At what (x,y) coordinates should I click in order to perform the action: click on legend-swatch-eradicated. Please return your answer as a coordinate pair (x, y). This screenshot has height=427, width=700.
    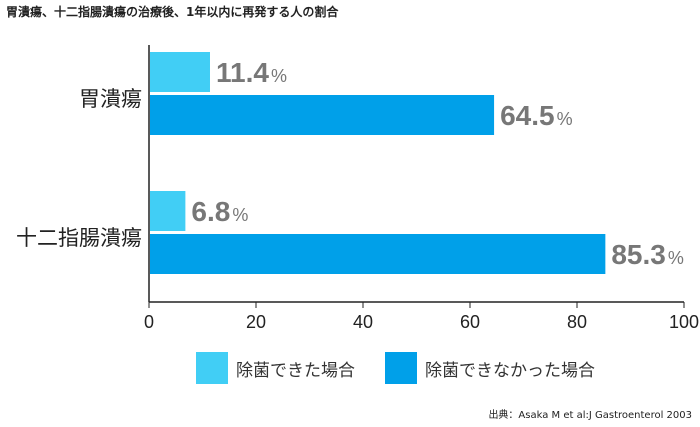
    Looking at the image, I should click on (212, 368).